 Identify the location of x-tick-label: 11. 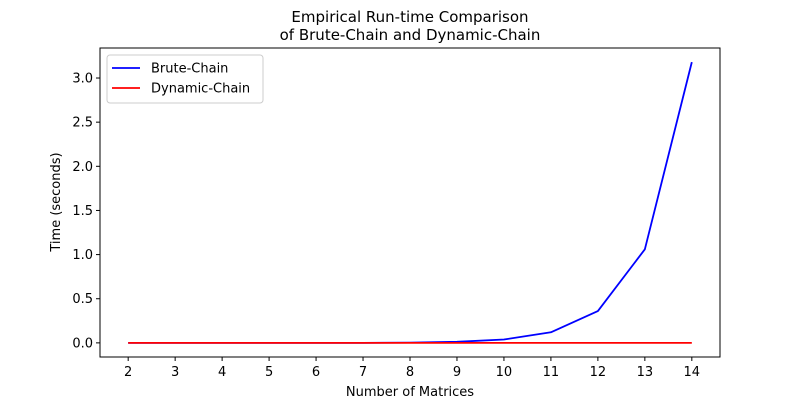
(551, 372).